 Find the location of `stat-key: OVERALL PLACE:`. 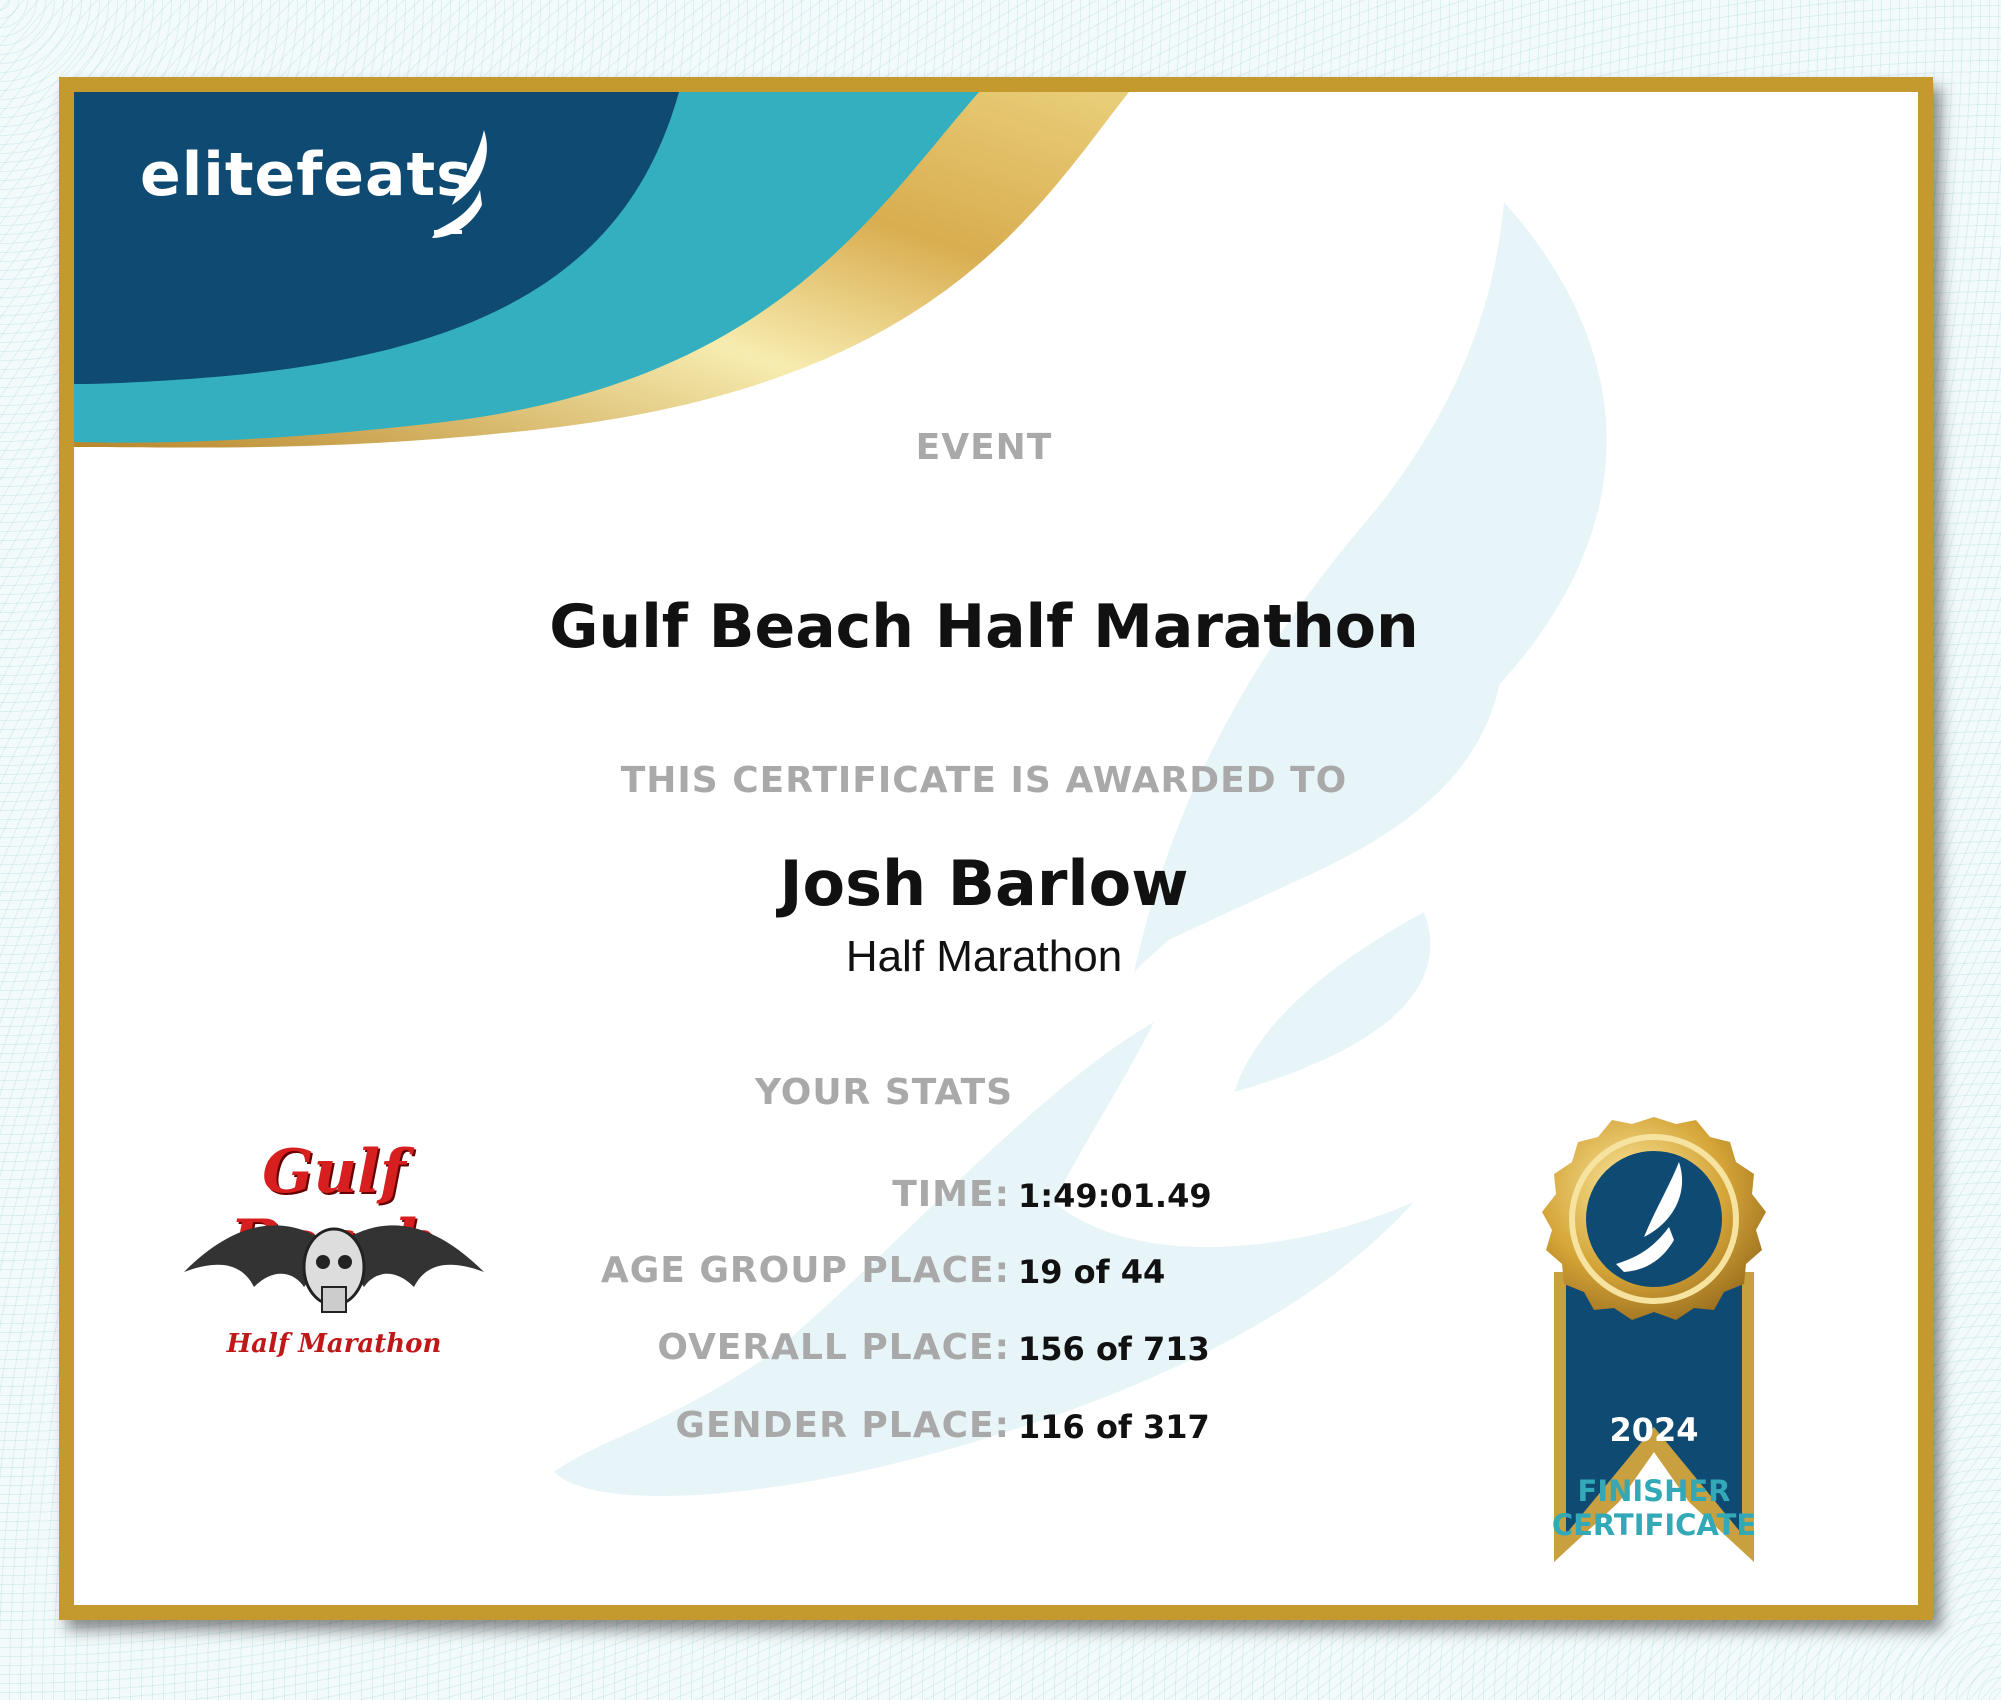

stat-key: OVERALL PLACE: is located at coordinates (833, 1347).